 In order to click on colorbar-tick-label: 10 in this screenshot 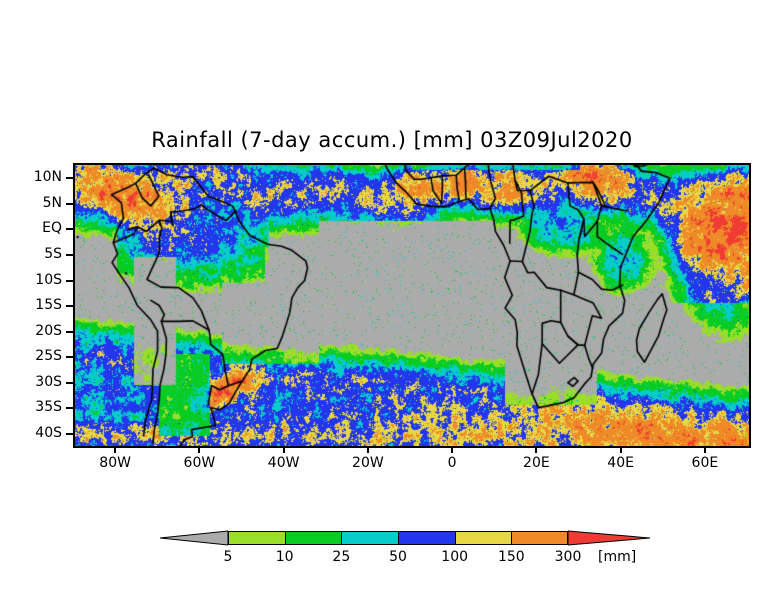, I will do `click(284, 557)`.